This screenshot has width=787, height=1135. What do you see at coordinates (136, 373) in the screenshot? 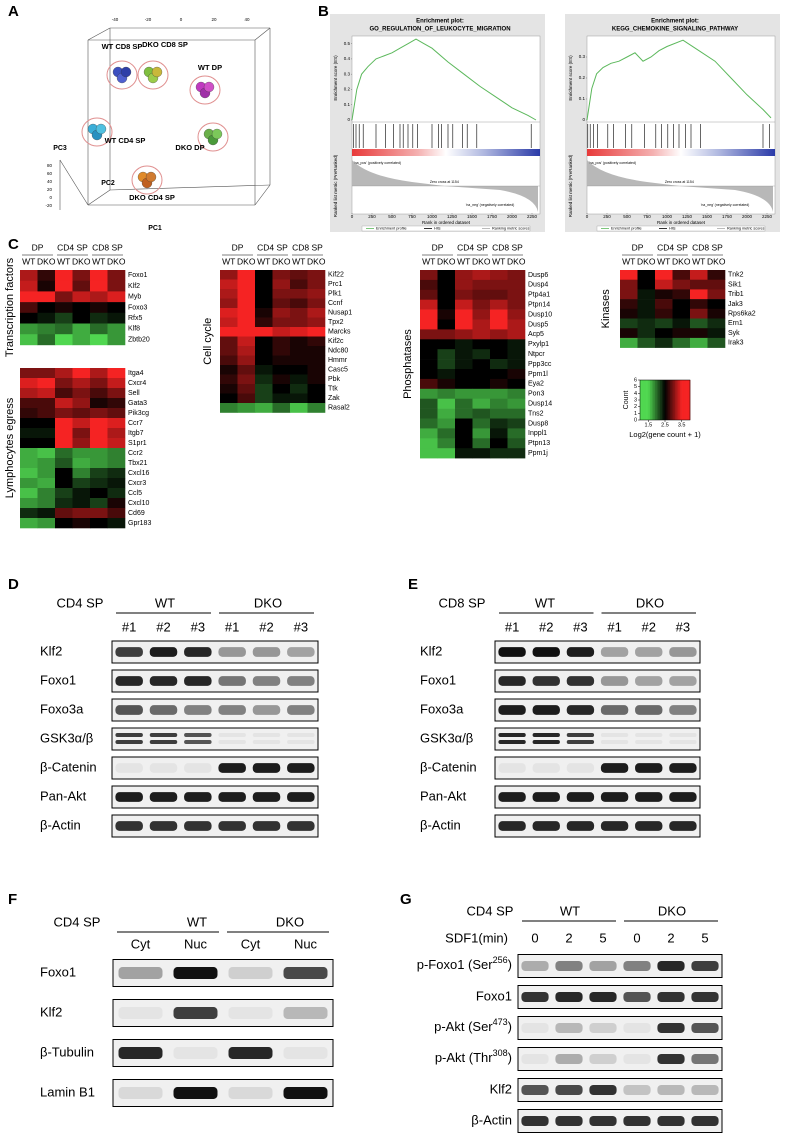
I see `gene-label: Itga4` at bounding box center [136, 373].